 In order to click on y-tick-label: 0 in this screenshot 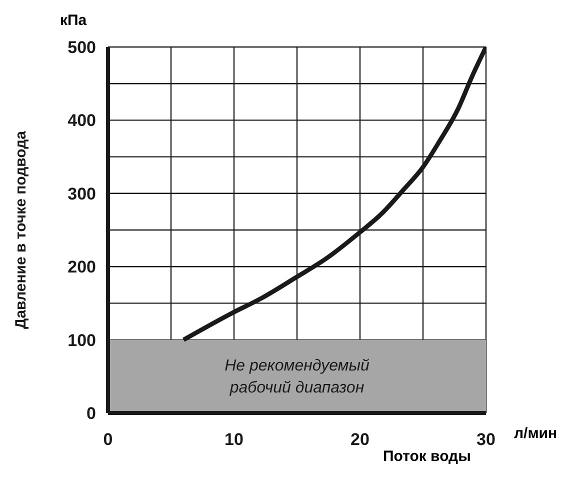, I will do `click(91, 414)`.